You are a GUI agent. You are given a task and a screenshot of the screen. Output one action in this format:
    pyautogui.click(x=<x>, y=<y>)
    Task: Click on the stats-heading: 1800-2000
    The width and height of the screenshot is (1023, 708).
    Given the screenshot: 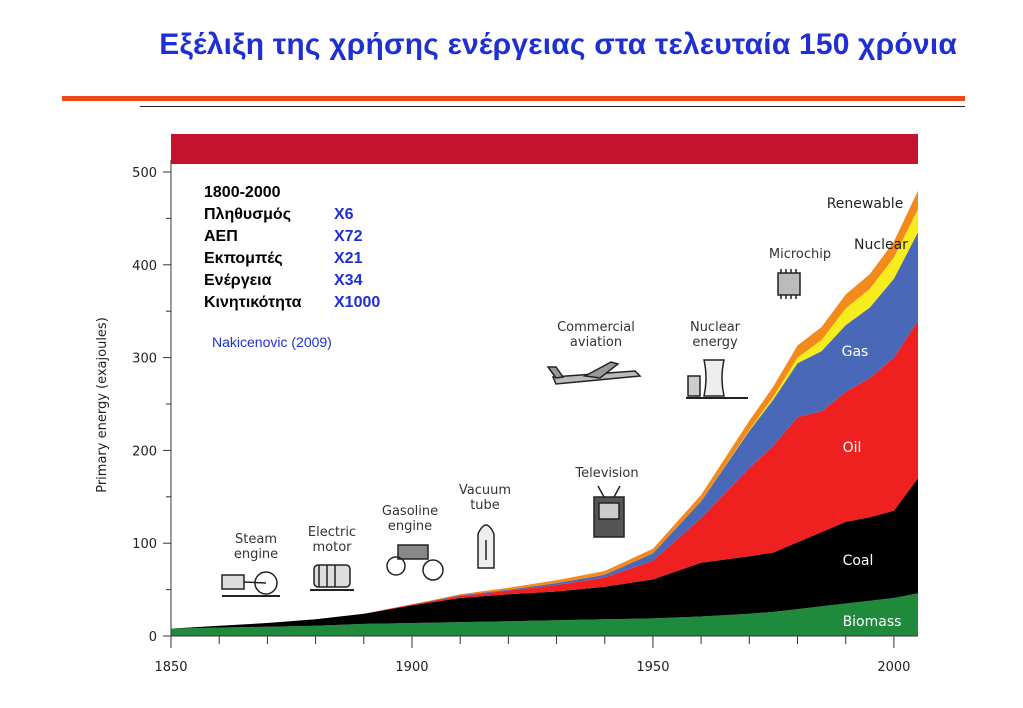 What is the action you would take?
    pyautogui.click(x=242, y=192)
    